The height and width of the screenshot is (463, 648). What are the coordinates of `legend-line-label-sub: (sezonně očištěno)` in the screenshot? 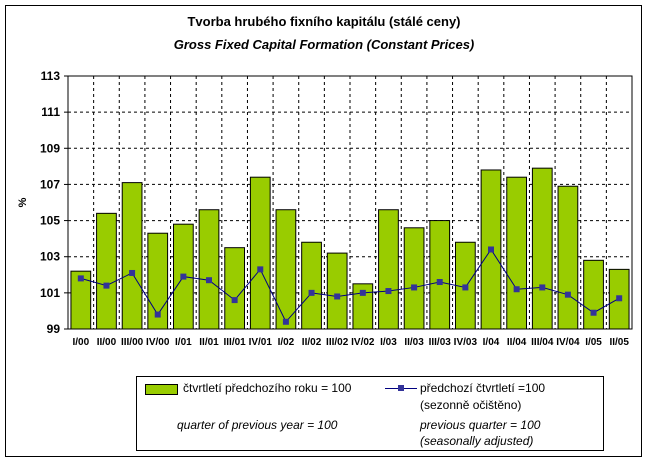 It's located at (471, 405).